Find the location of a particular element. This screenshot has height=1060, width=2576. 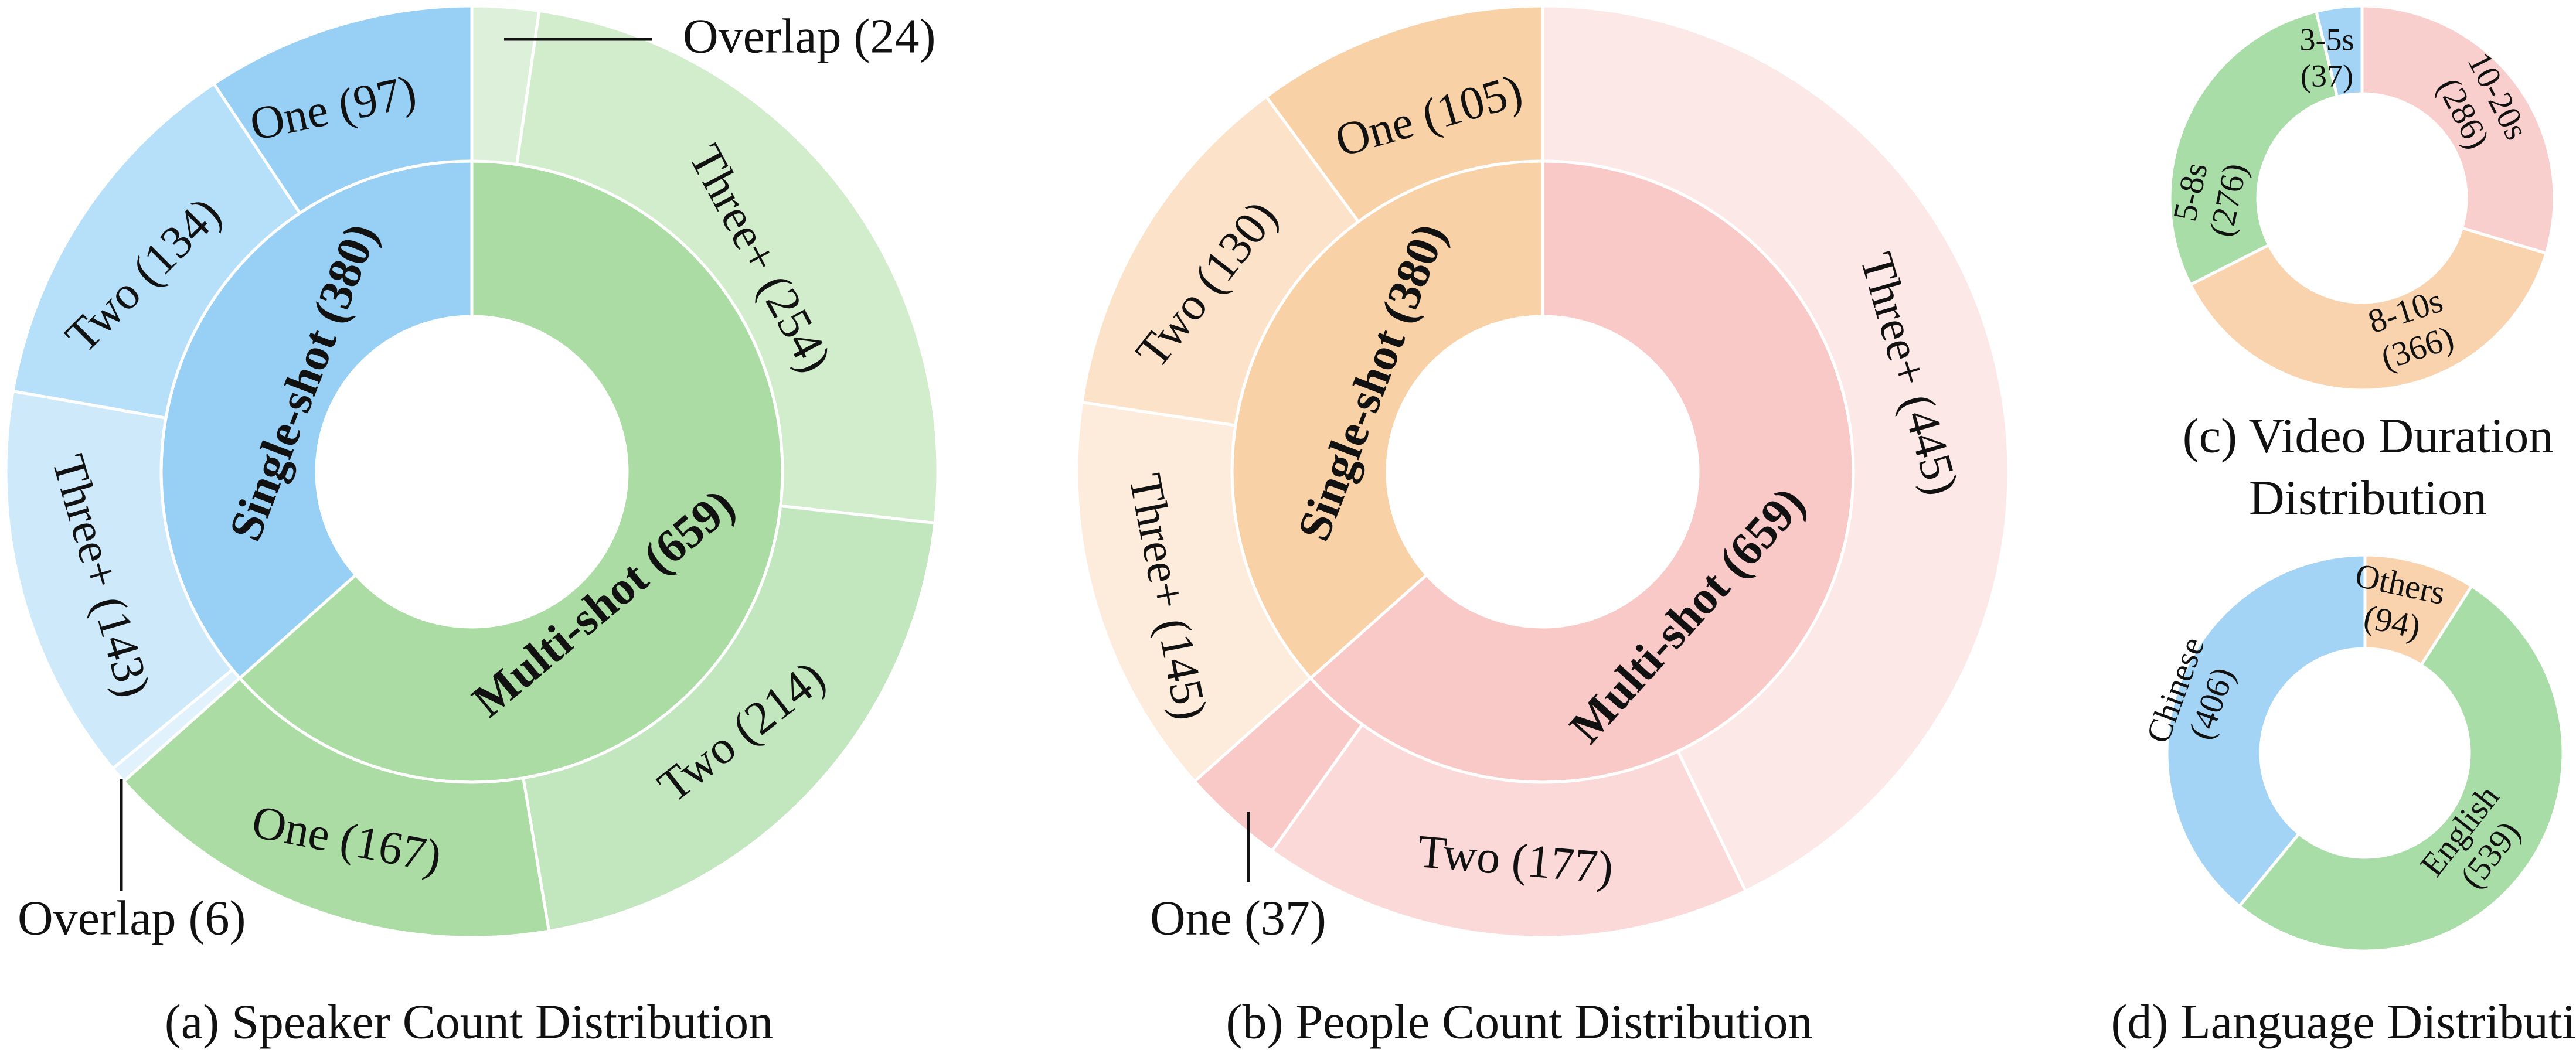

language-caption: (d) Language Distribution is located at coordinates (2343, 1021).